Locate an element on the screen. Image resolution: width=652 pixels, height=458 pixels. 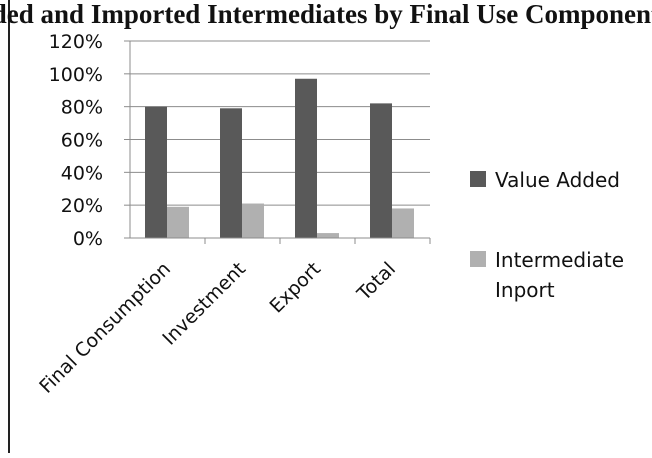
y-axis-ticks: 0% 20% 40% 60% 80% 100% 120% is located at coordinates (76, 140).